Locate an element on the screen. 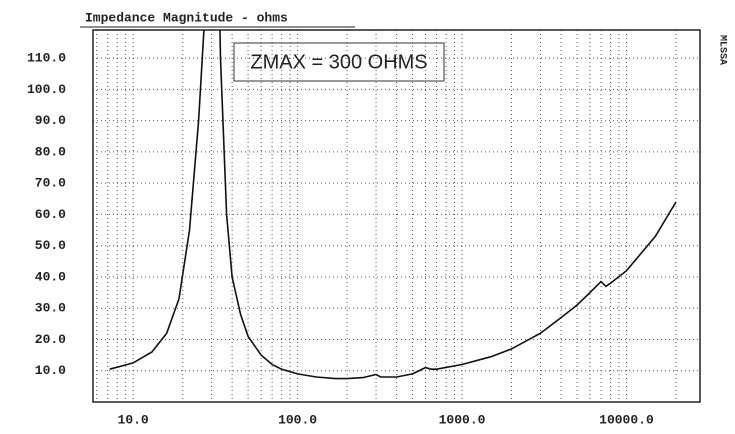 This screenshot has width=735, height=434. y-tick-label: 100.0 is located at coordinates (46, 89).